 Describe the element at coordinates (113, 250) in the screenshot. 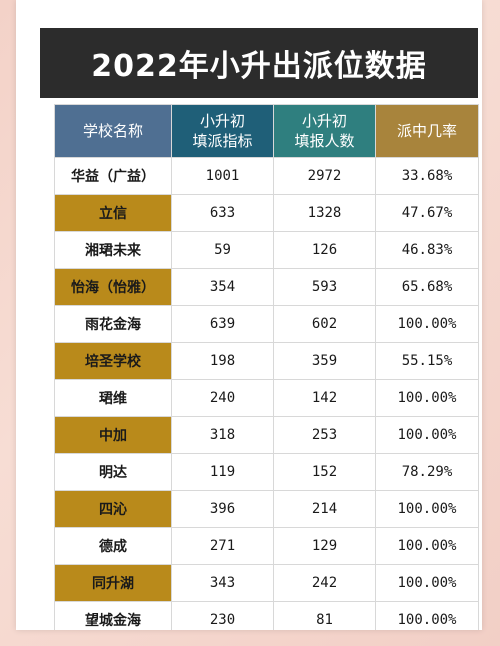

I see `school-name-cell: 湘珺未来` at that location.